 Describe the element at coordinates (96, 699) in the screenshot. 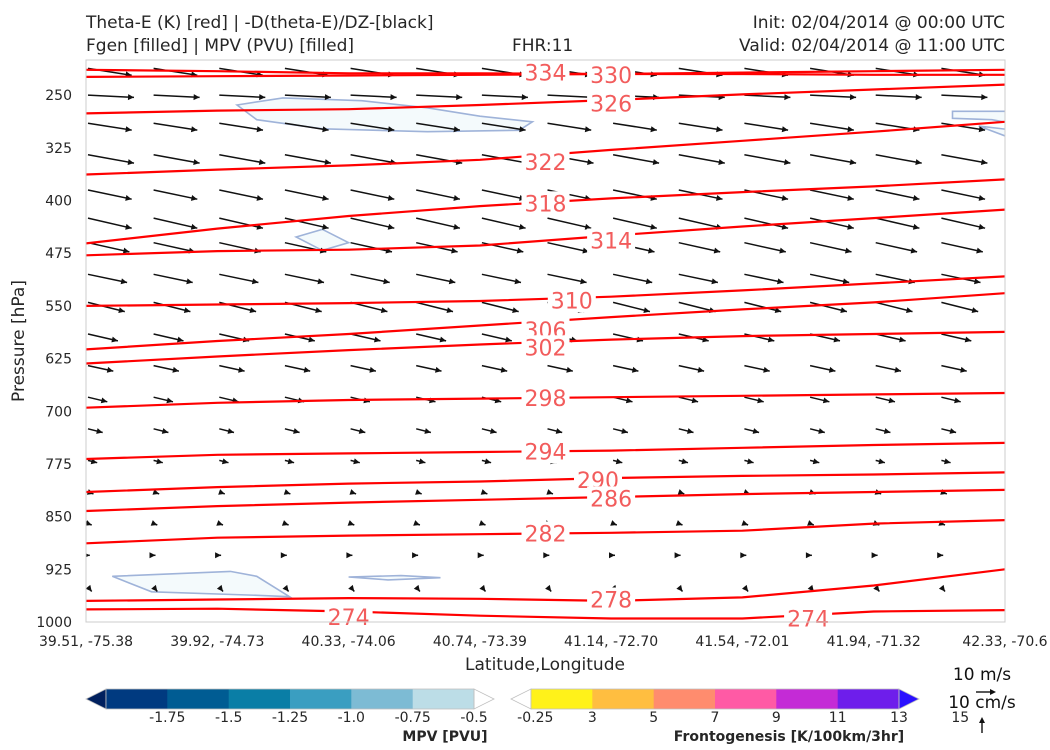

I see `mpv-colorbar-extend-left` at that location.